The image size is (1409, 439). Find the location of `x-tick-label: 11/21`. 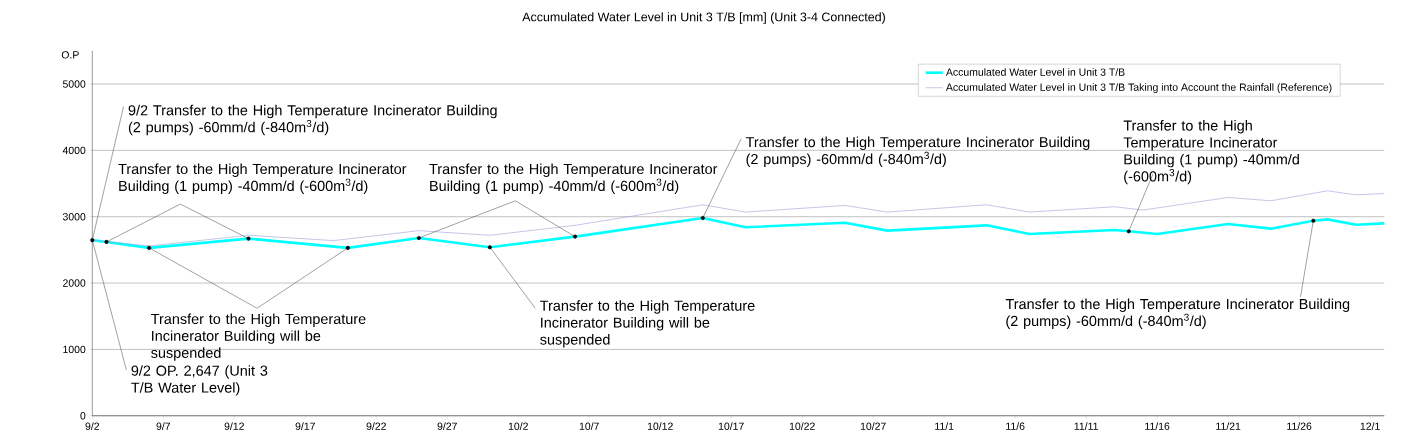

x-tick-label: 11/21 is located at coordinates (1228, 426).